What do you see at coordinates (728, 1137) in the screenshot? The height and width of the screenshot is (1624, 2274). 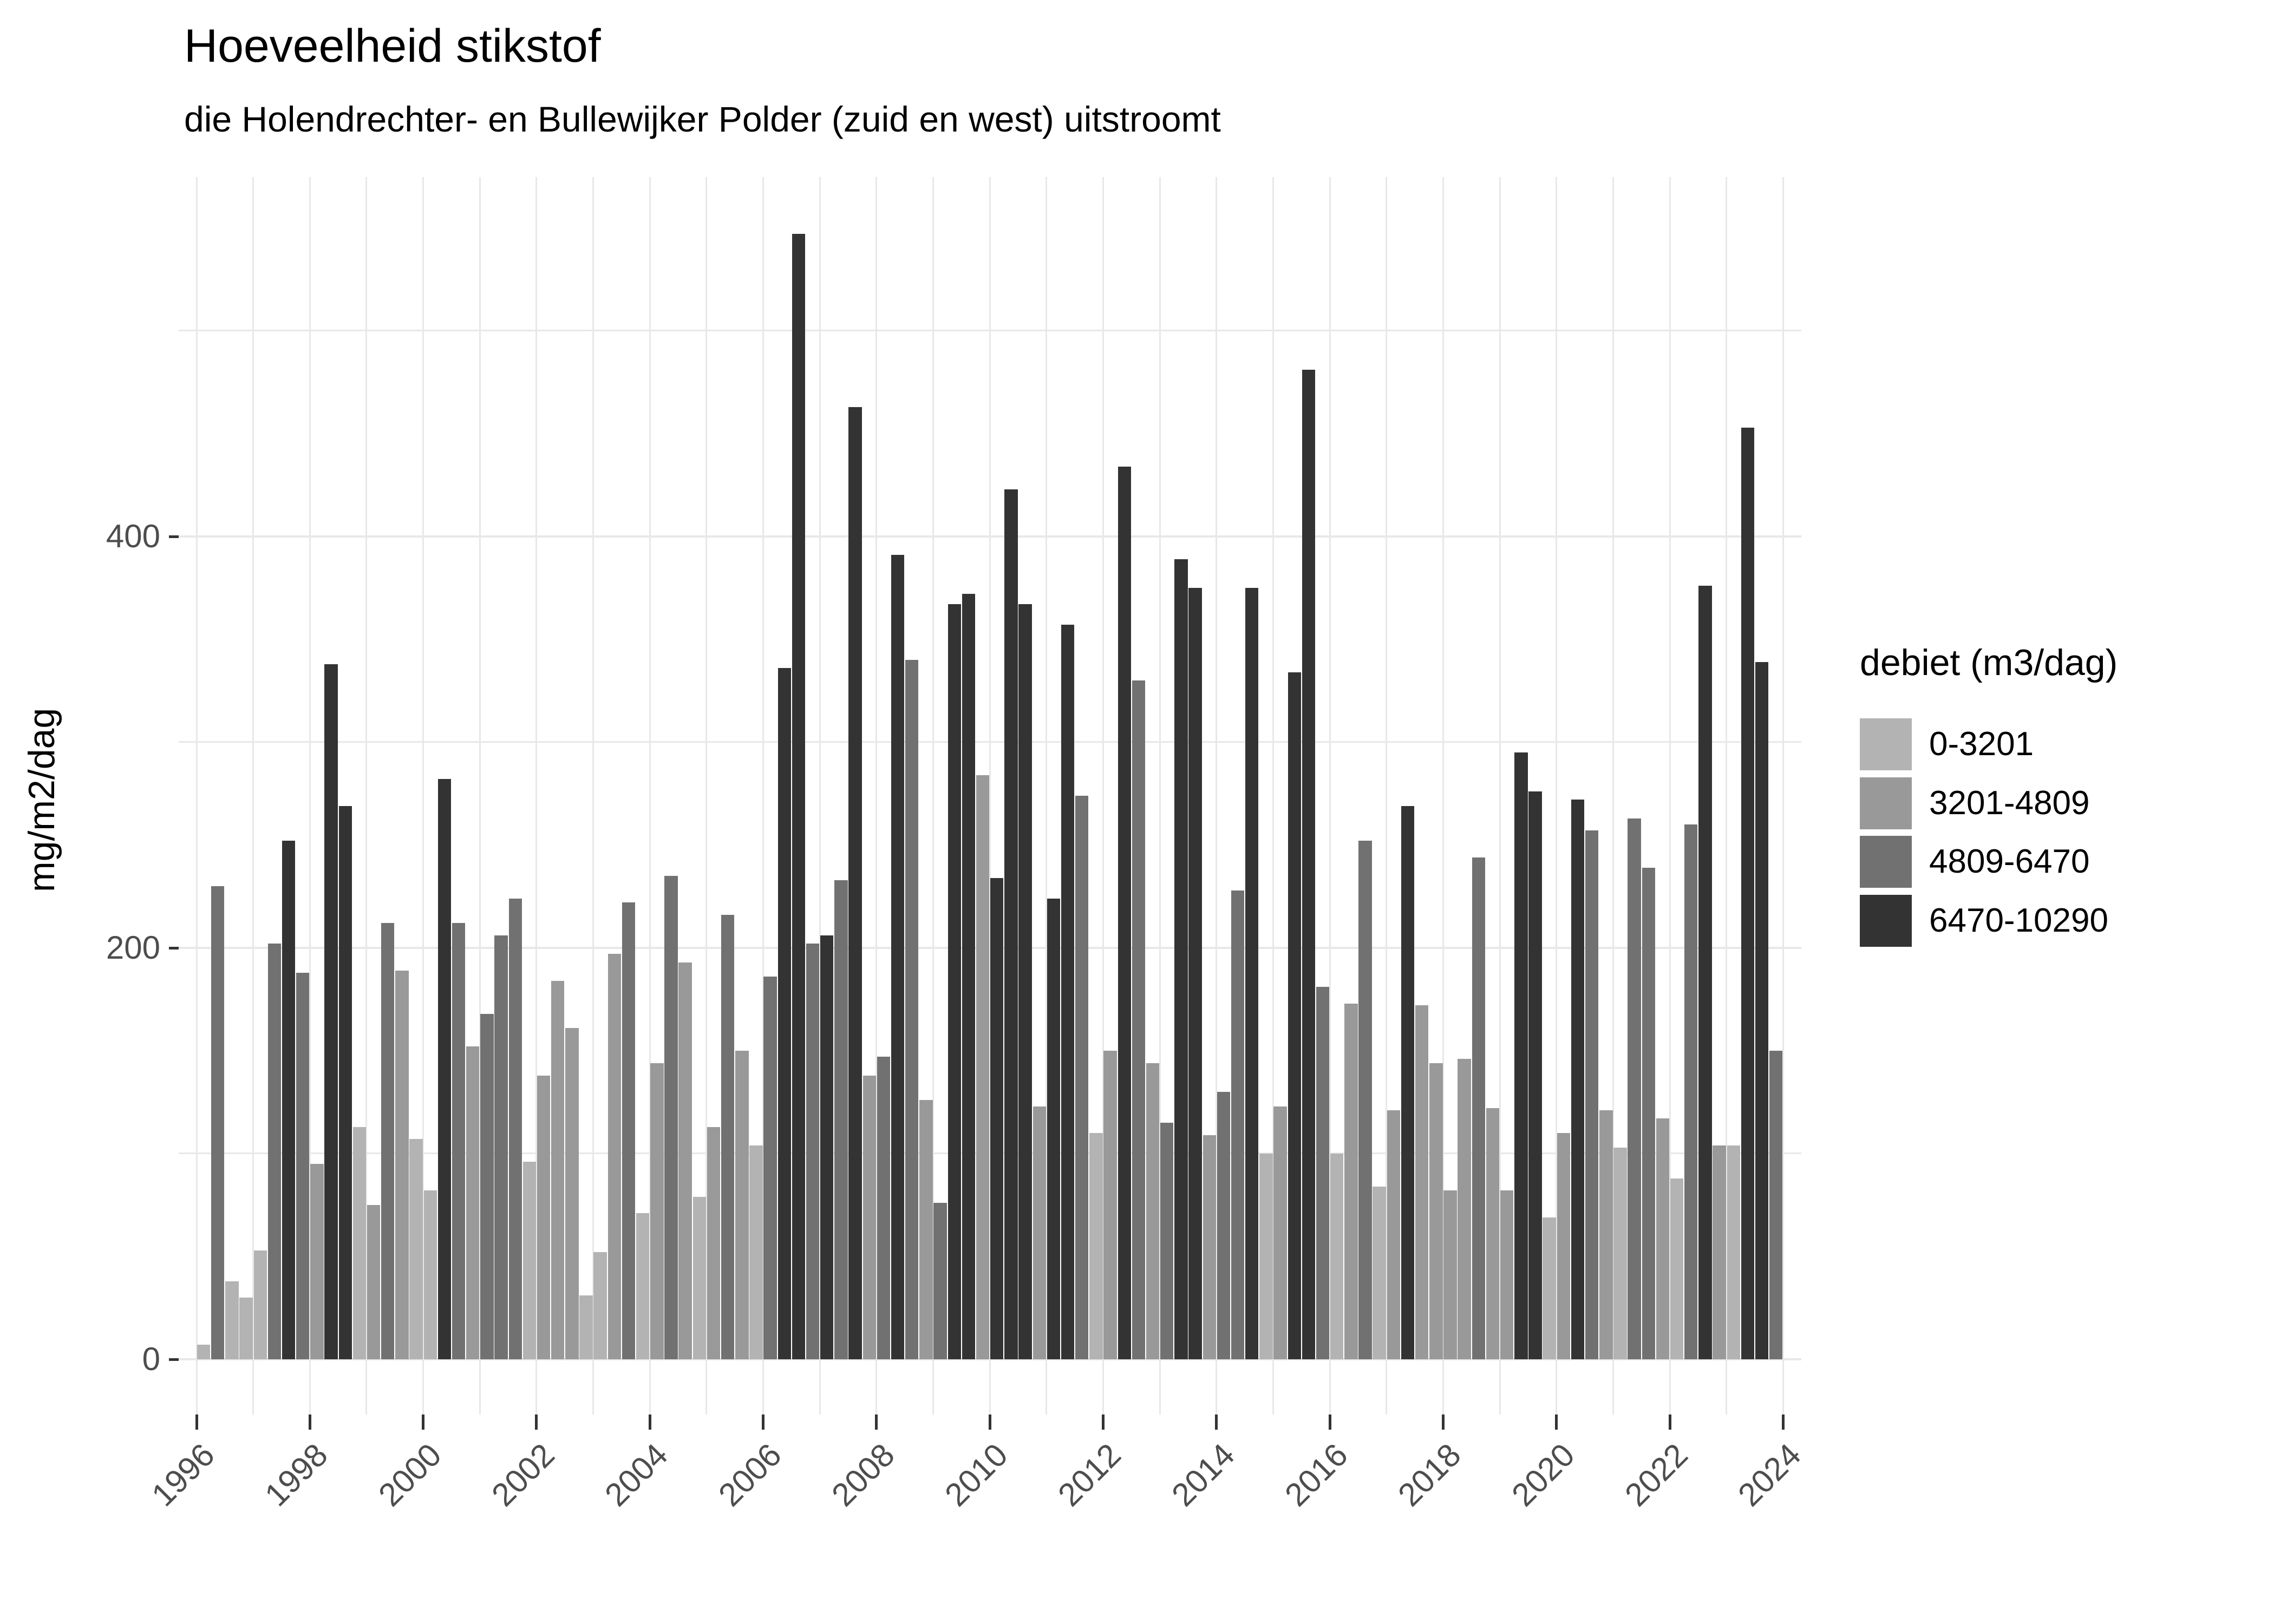 I see `bar-2005-q2` at bounding box center [728, 1137].